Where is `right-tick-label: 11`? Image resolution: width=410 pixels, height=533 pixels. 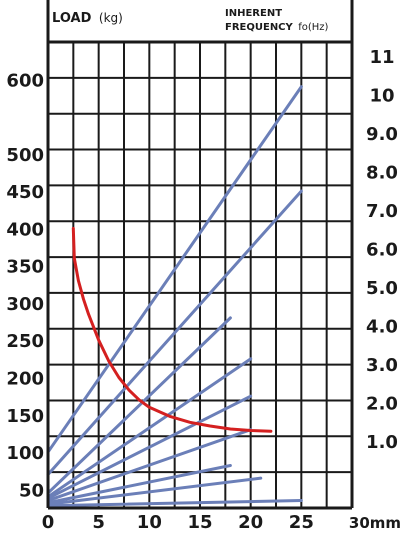 right-tick-label: 11 is located at coordinates (381, 57).